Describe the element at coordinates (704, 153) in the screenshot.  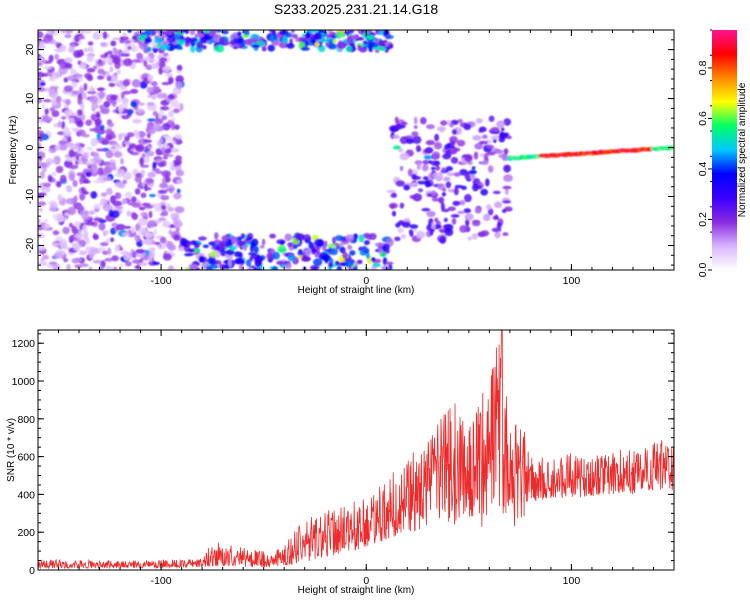
I see `colorbar-ticks: 0.0 0.2 0.4 0.6 0.8` at that location.